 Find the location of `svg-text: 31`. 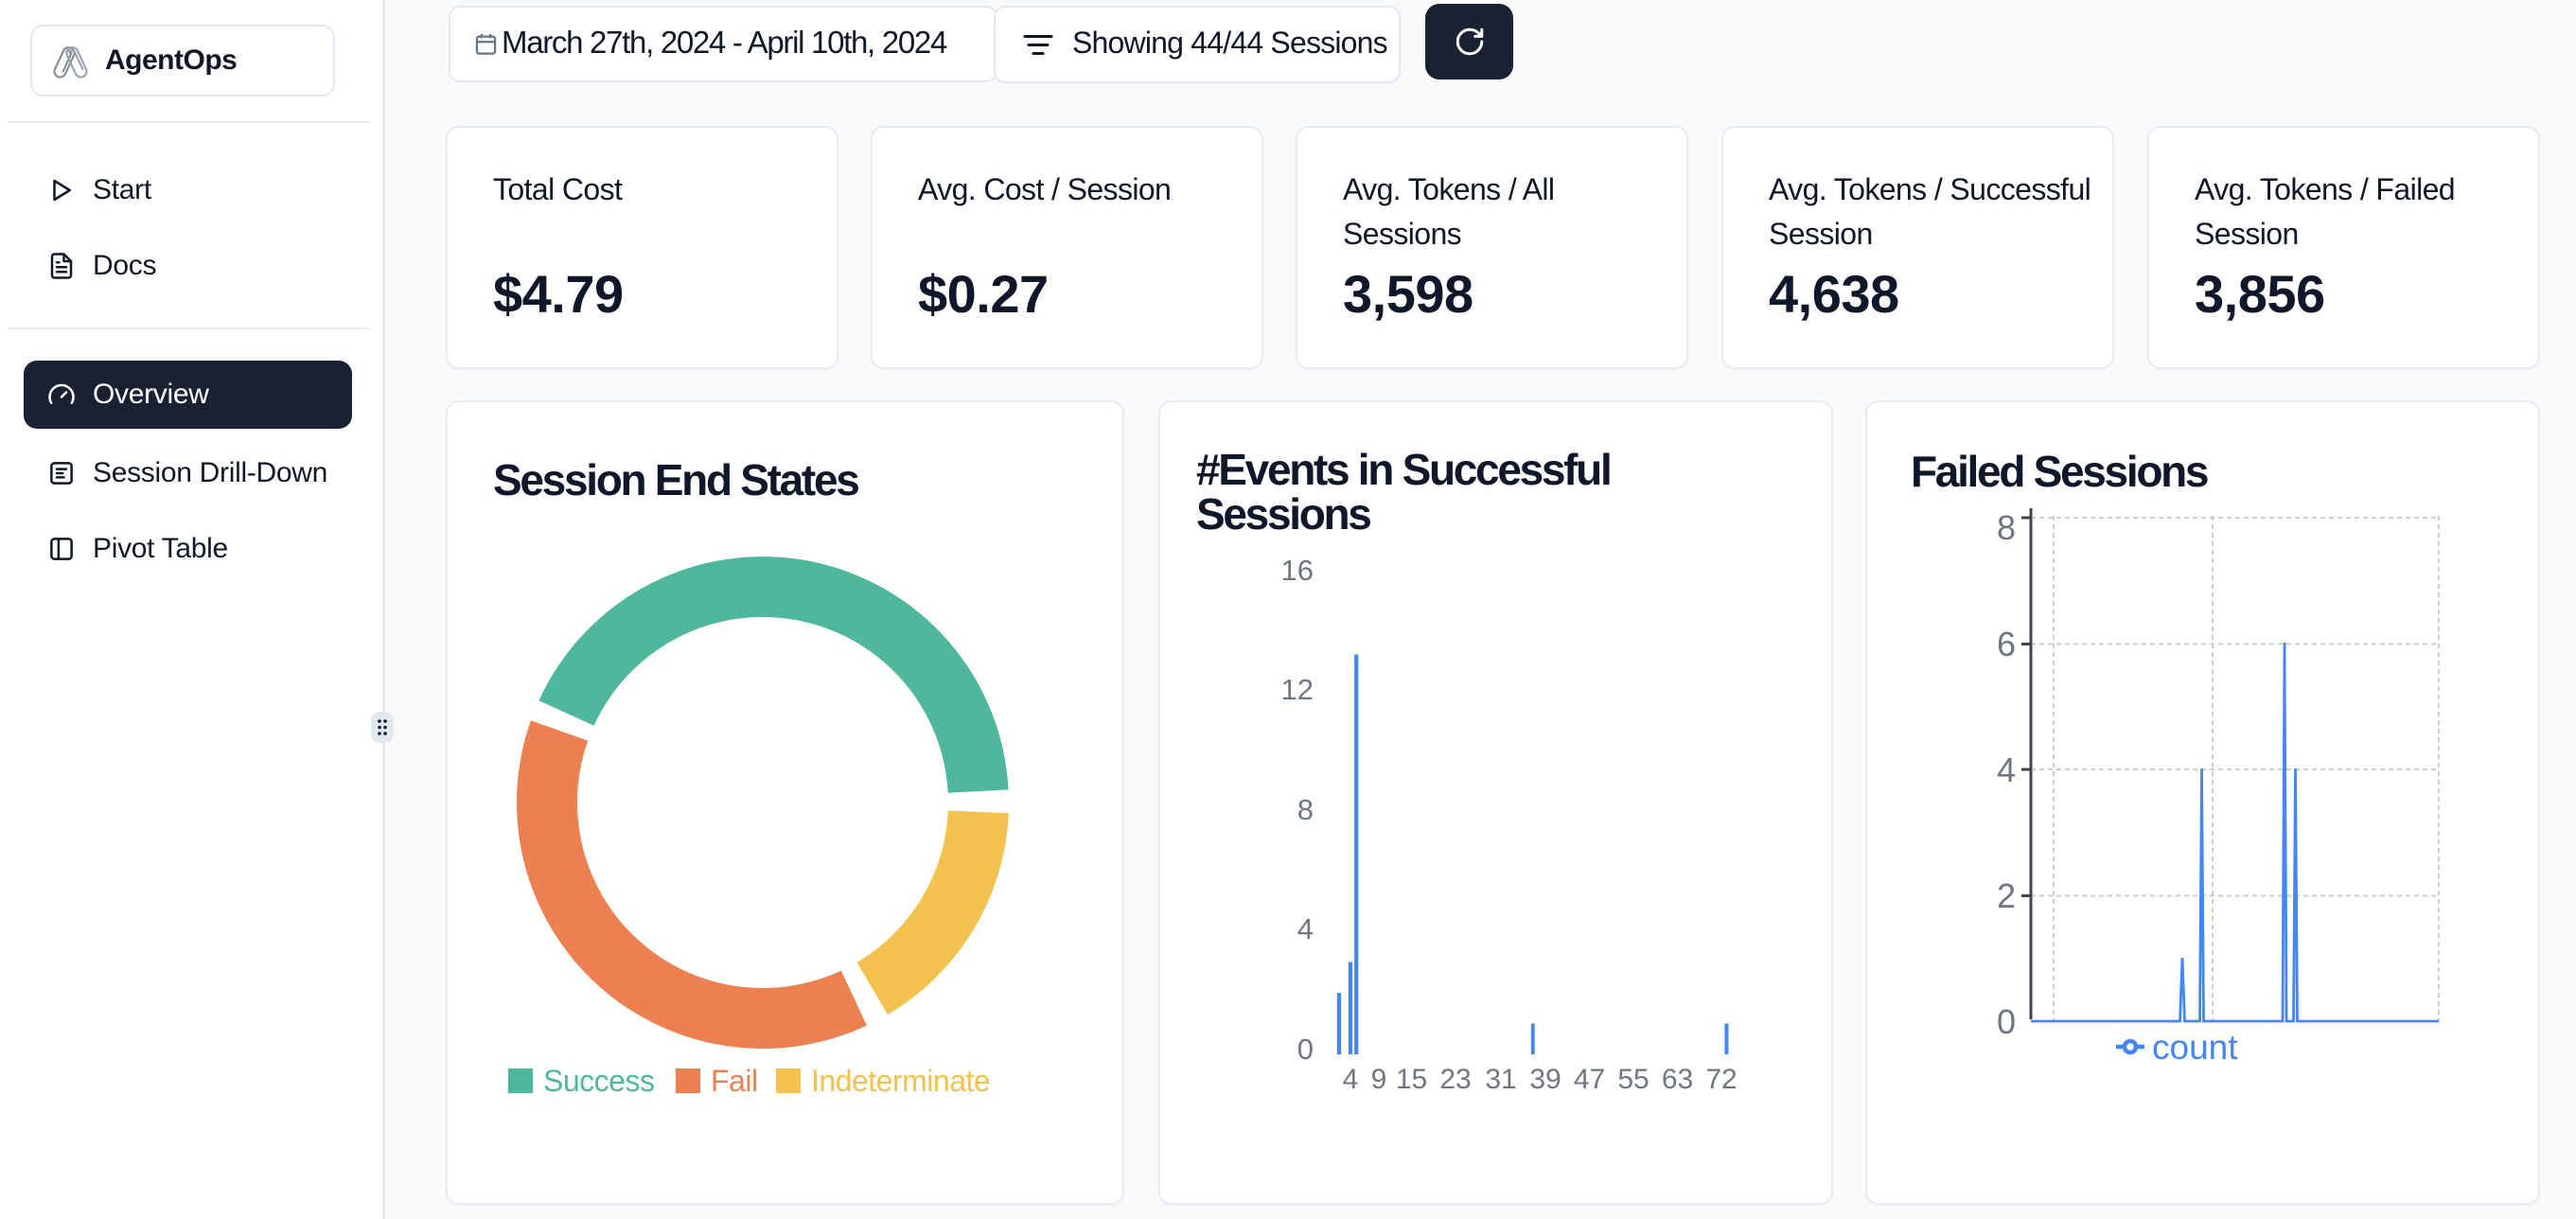

svg-text: 31 is located at coordinates (1500, 1079).